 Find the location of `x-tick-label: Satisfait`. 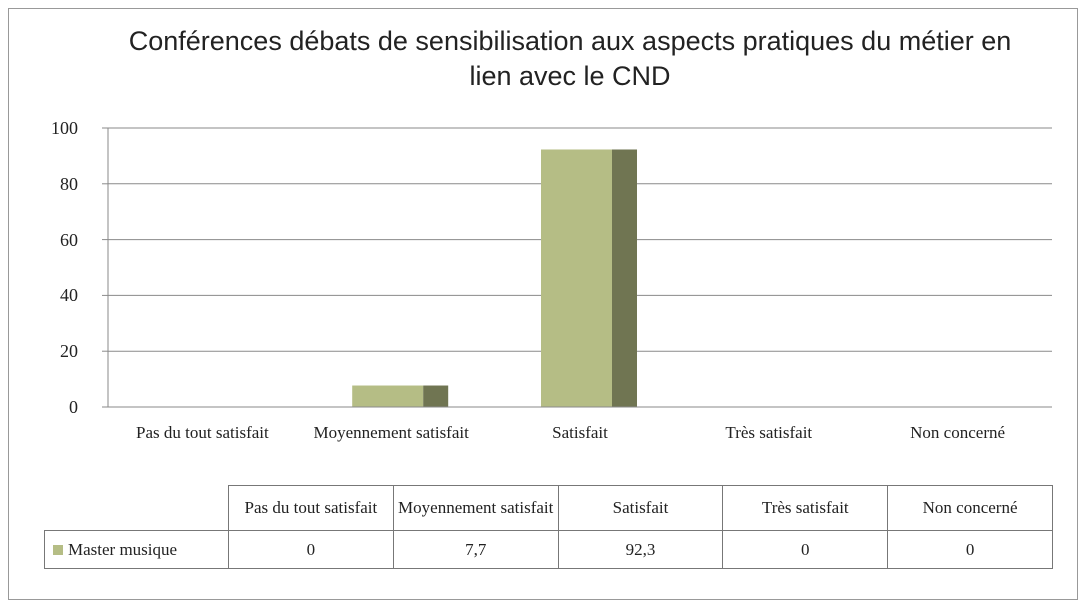

x-tick-label: Satisfait is located at coordinates (580, 432).